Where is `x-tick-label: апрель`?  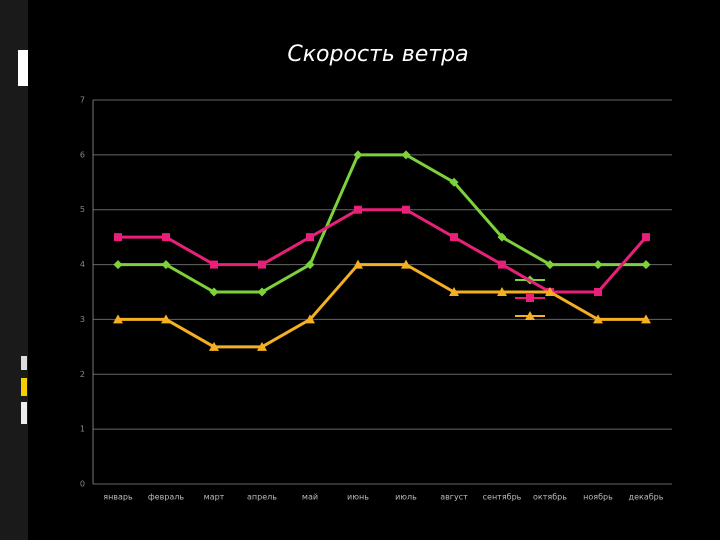
x-tick-label: апрель is located at coordinates (262, 497).